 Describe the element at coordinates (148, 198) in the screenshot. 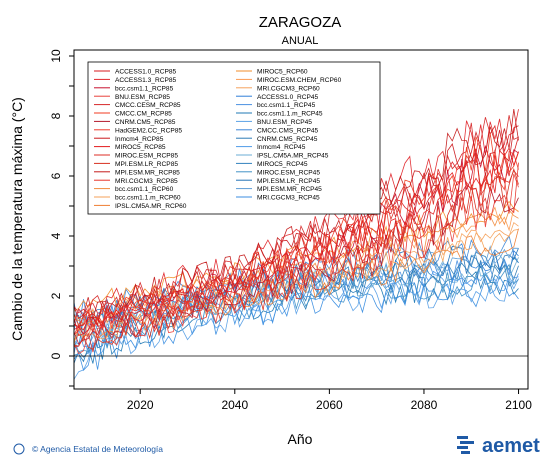

I see `legend-entry: bcc.csm1.1.m_RCP60` at that location.